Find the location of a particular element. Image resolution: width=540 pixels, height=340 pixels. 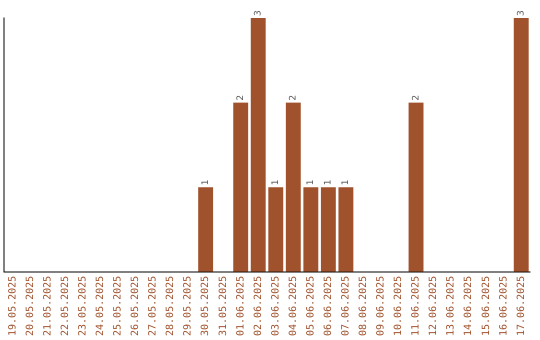

x-tick-label: 20.05.2025 is located at coordinates (30, 306).